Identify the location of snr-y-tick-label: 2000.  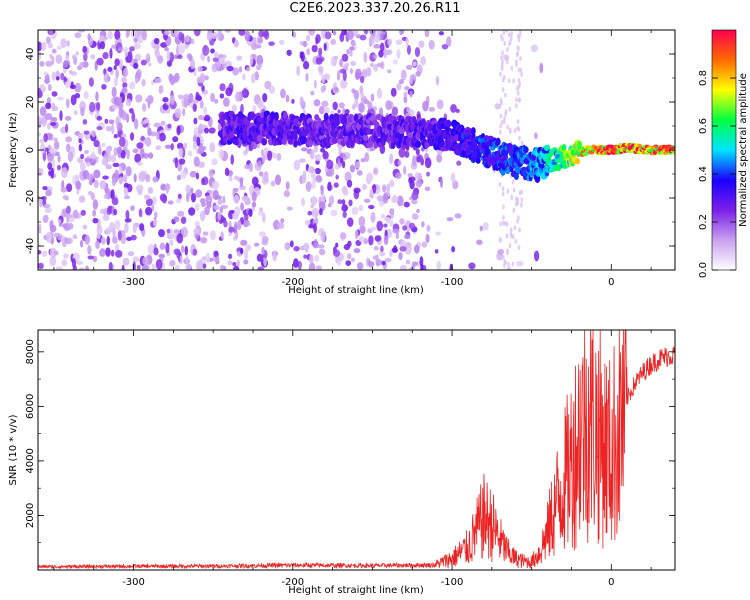
(30, 515).